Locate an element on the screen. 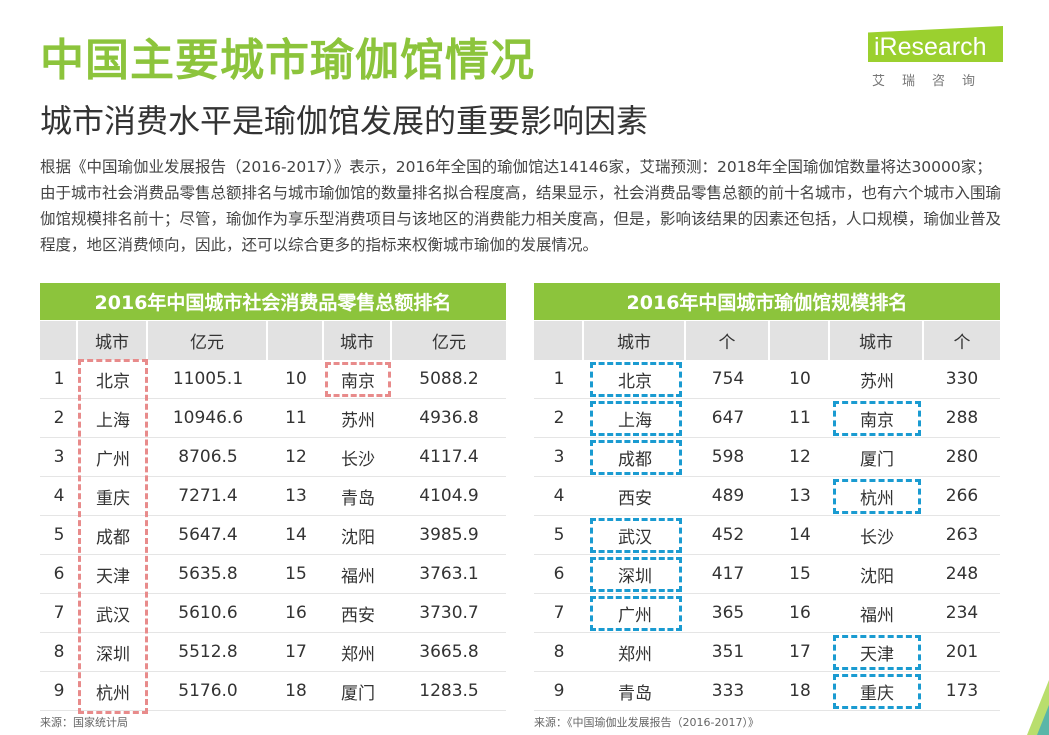  table-cell: 13 is located at coordinates (800, 496).